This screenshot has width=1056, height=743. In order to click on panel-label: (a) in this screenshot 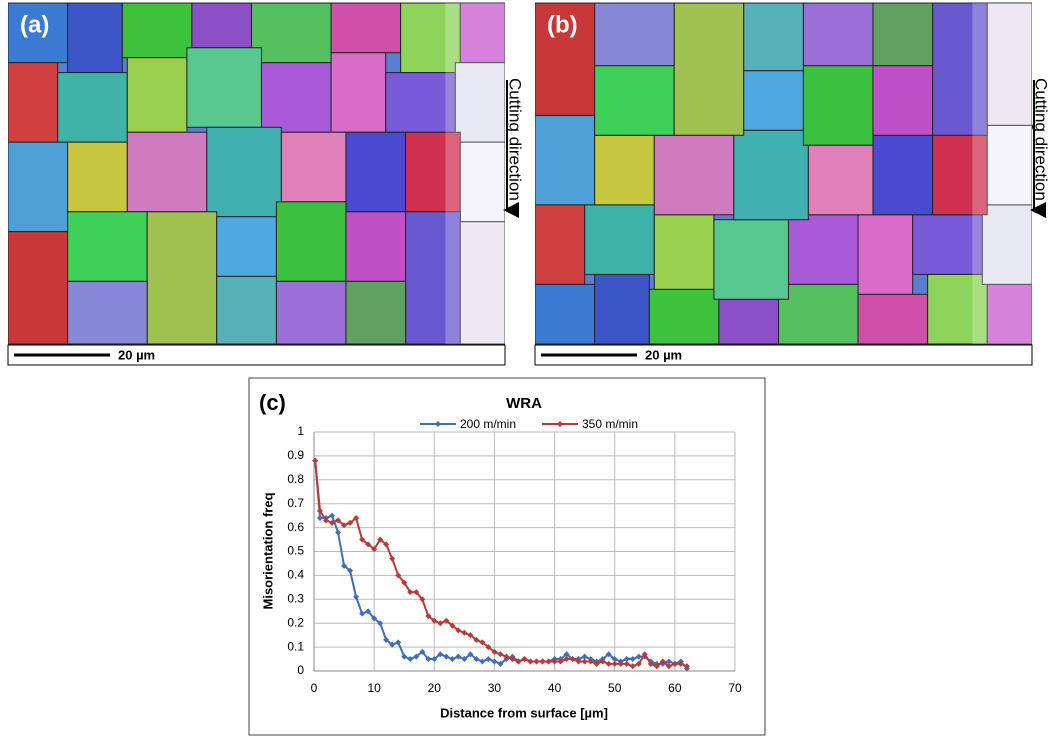, I will do `click(34, 24)`.